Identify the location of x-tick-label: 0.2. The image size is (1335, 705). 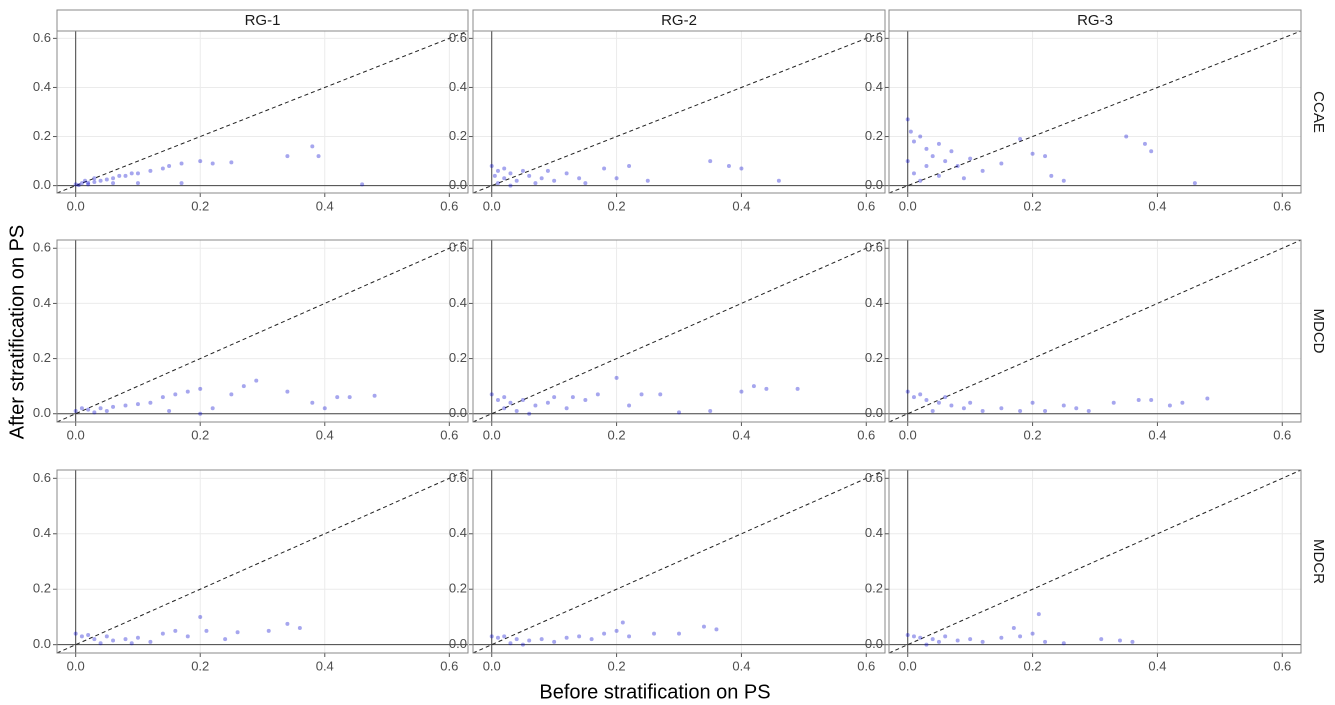
(200, 205).